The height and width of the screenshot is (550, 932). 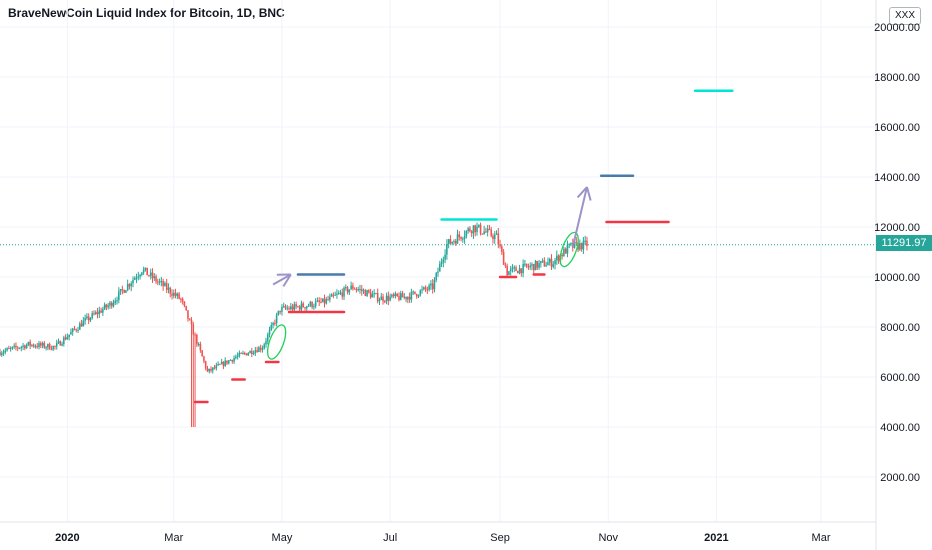 I want to click on y-tick-label: 16000.00, so click(x=897, y=128).